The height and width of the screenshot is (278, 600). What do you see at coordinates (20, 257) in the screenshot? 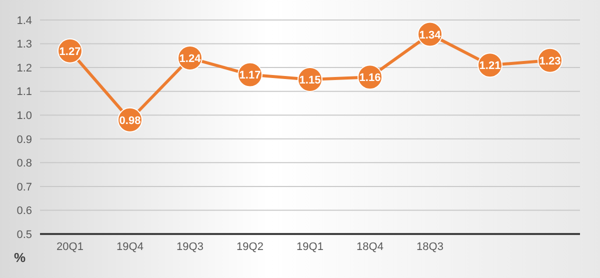
I see `y-axis-title: %` at bounding box center [20, 257].